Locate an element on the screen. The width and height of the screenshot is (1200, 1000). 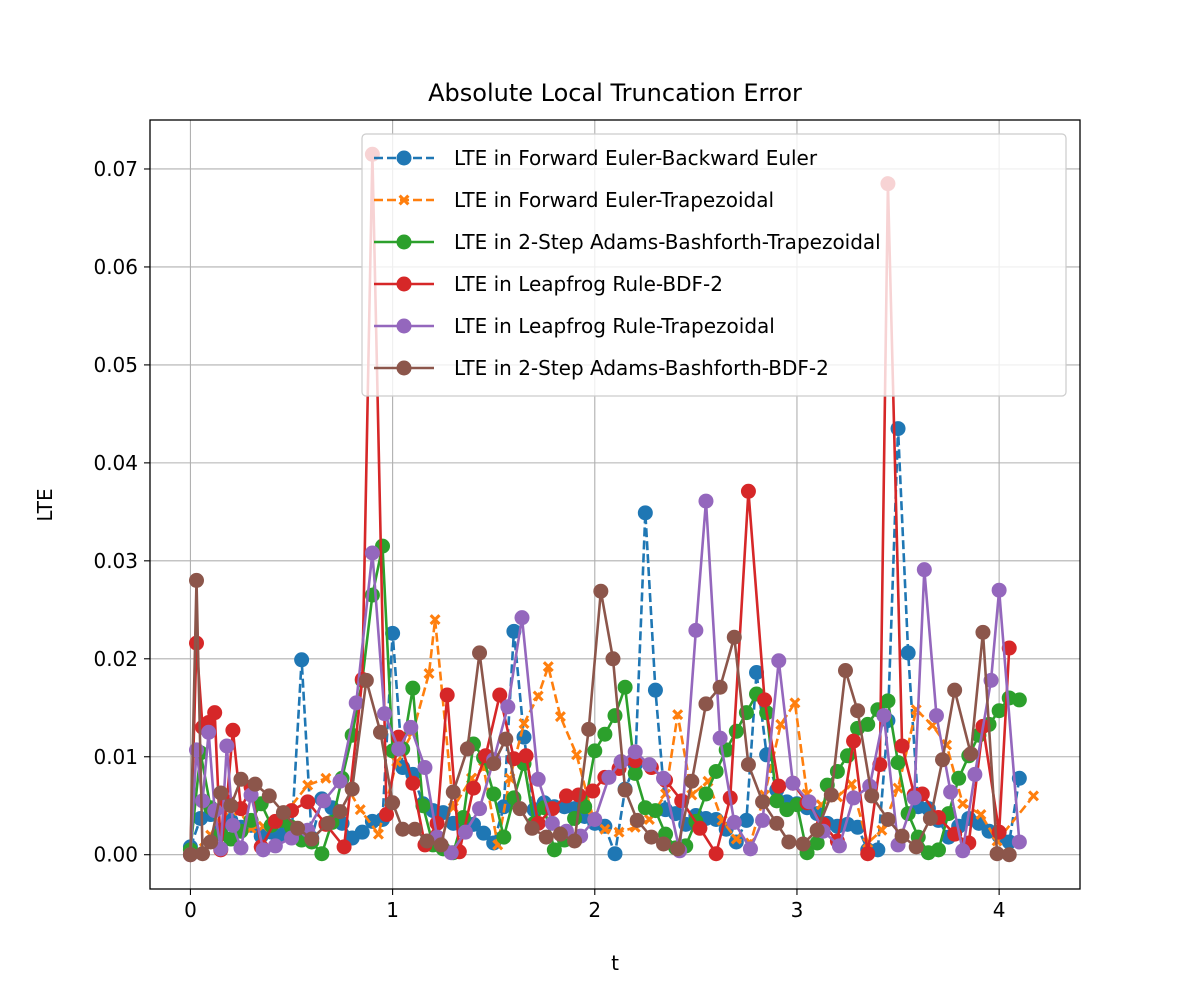
y-tick-label: 0.02 is located at coordinates (115, 659).